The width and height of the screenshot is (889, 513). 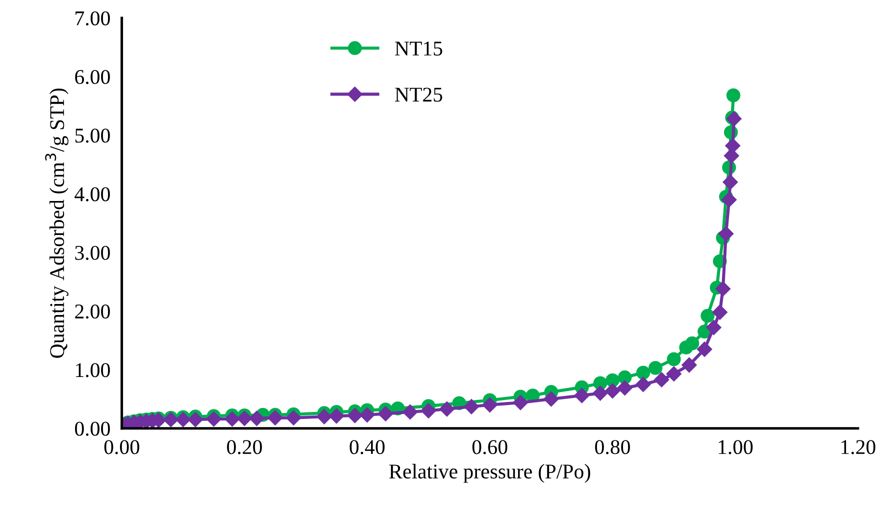 I want to click on y-tick-label: 3.00, so click(x=92, y=253).